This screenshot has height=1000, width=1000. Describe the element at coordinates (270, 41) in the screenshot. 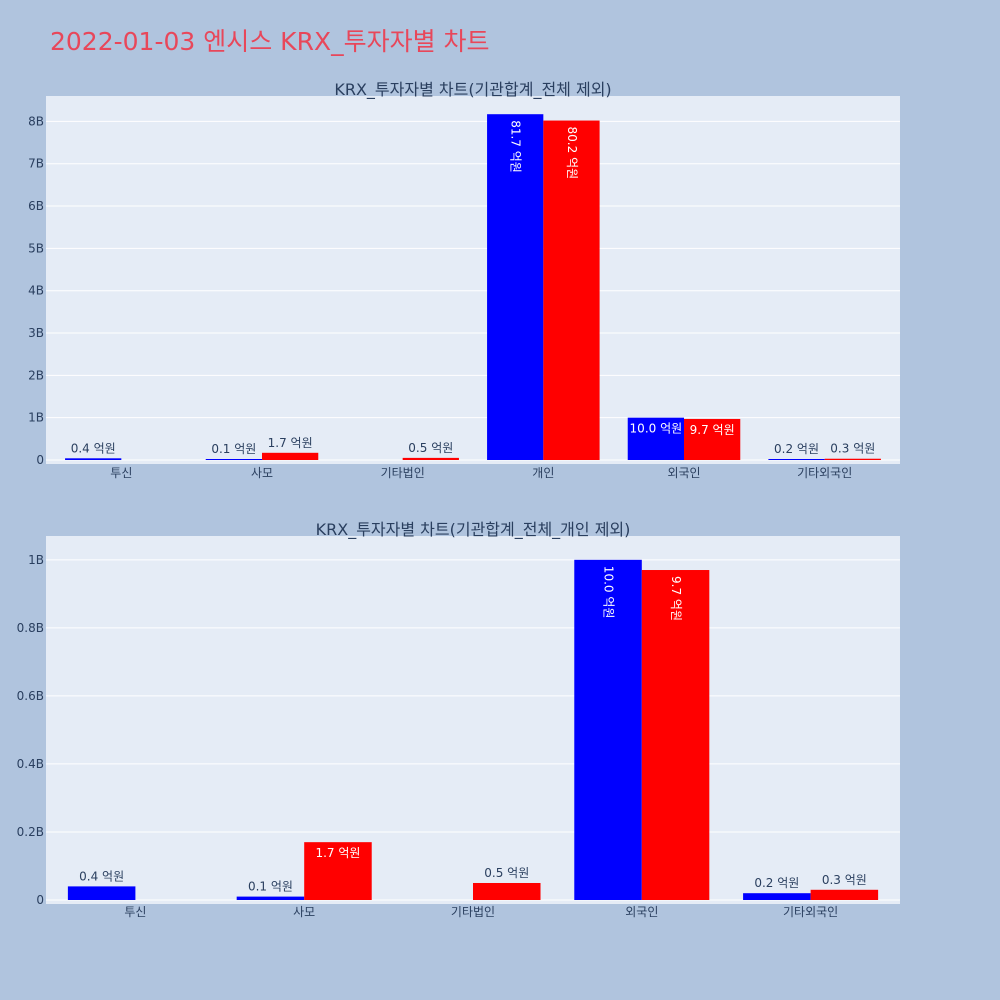

I see `page-title: 2022-01-03 엔시스 KRX_투자자별 차트` at that location.